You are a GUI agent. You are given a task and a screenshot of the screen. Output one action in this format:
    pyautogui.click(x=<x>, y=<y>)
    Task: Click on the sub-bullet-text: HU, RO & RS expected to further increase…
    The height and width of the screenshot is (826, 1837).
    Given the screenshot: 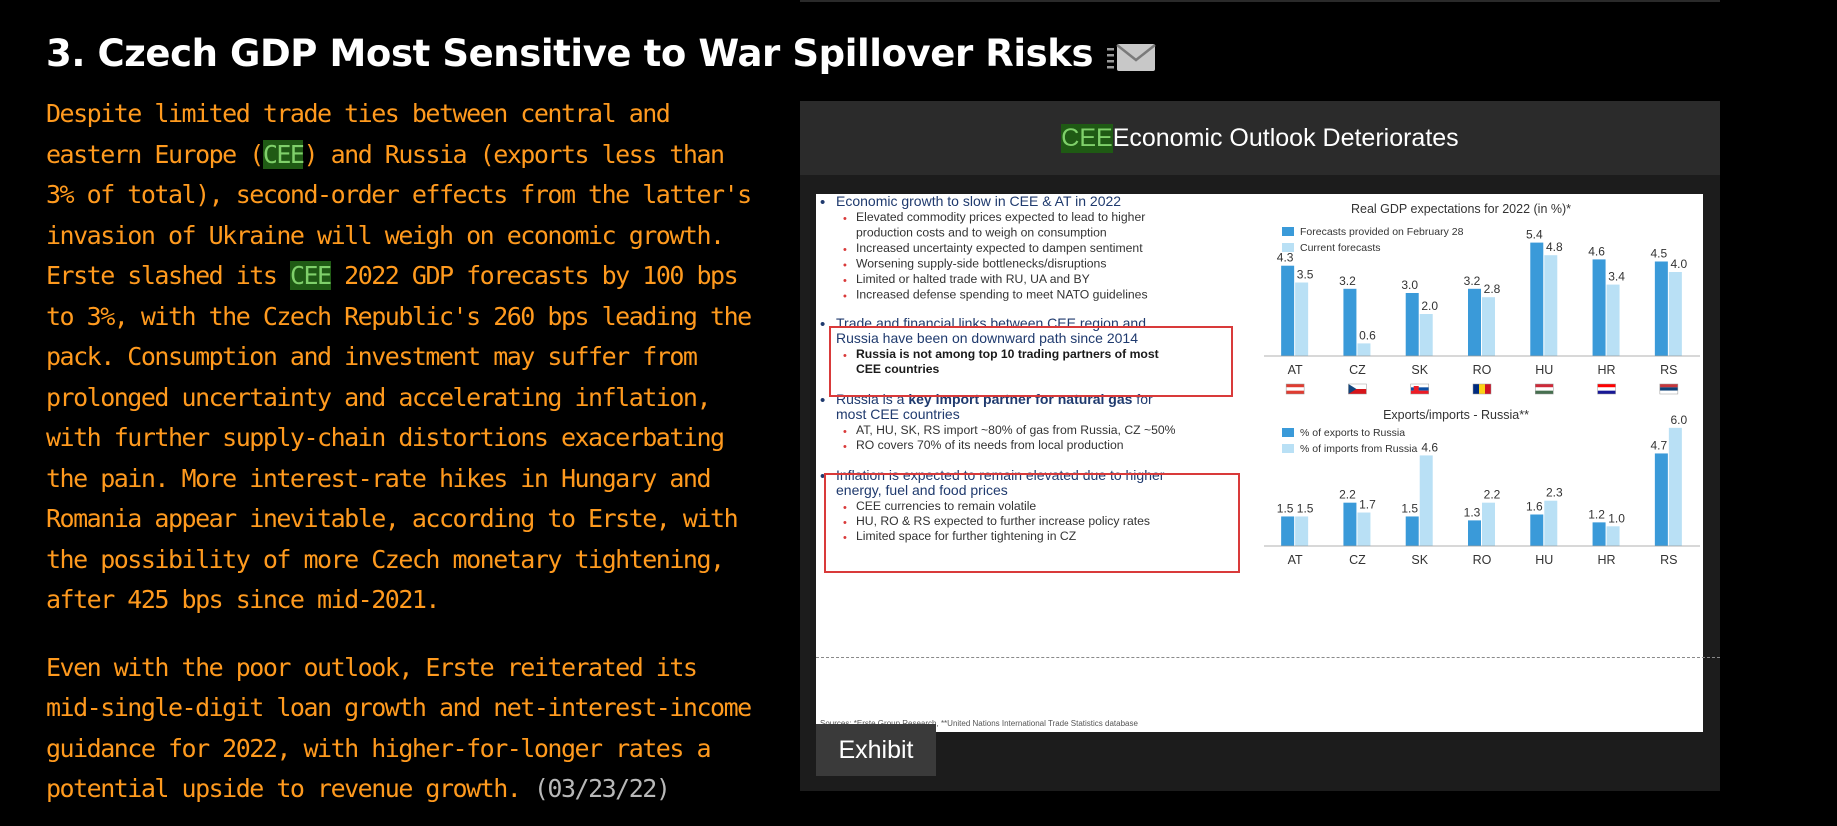 What is the action you would take?
    pyautogui.click(x=1003, y=521)
    